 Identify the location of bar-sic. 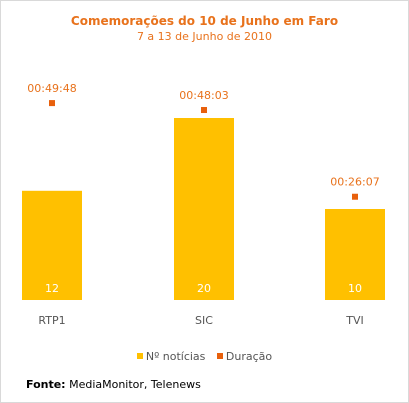
(204, 209).